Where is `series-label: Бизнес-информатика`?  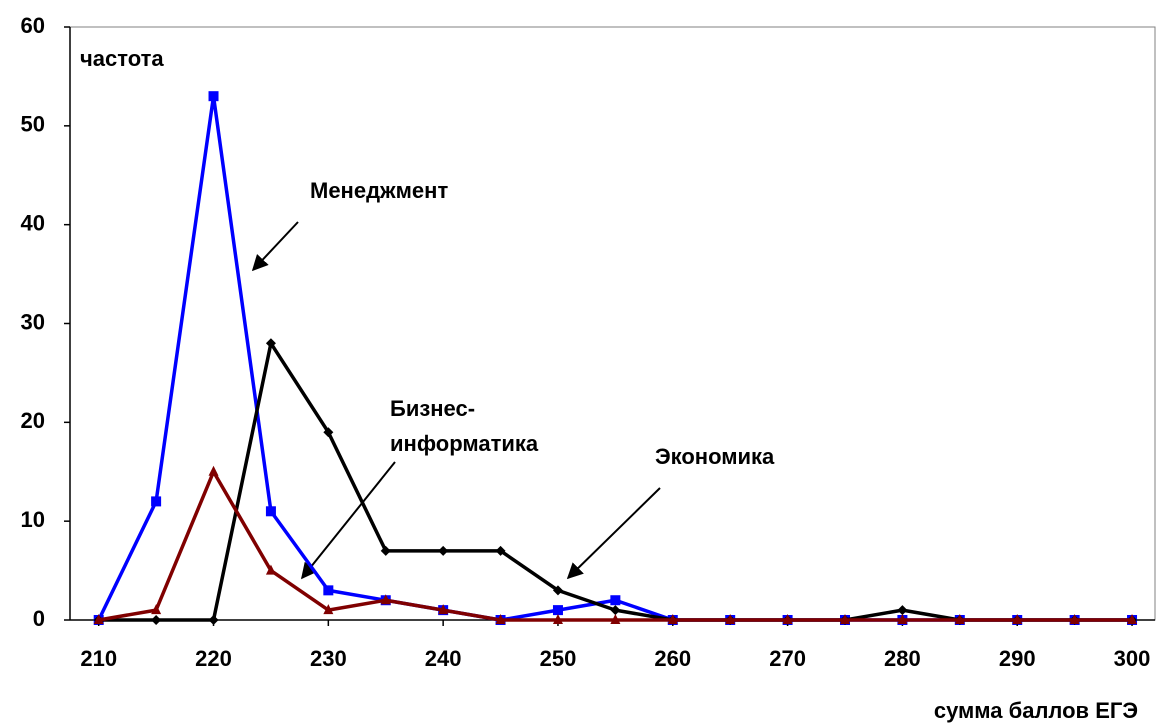
series-label: Бизнес-информатика is located at coordinates (464, 426).